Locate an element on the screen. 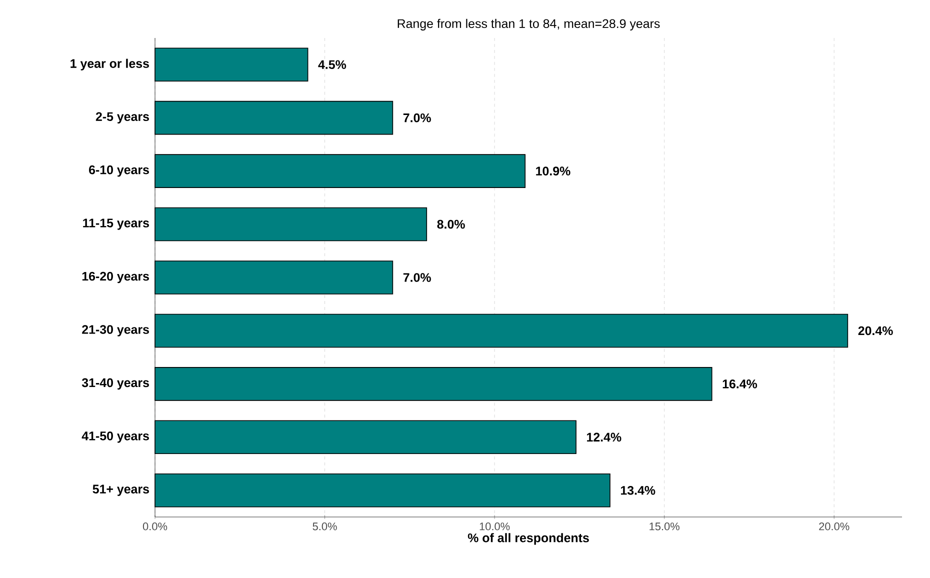 The height and width of the screenshot is (578, 930). data-label: 13.4% is located at coordinates (638, 490).